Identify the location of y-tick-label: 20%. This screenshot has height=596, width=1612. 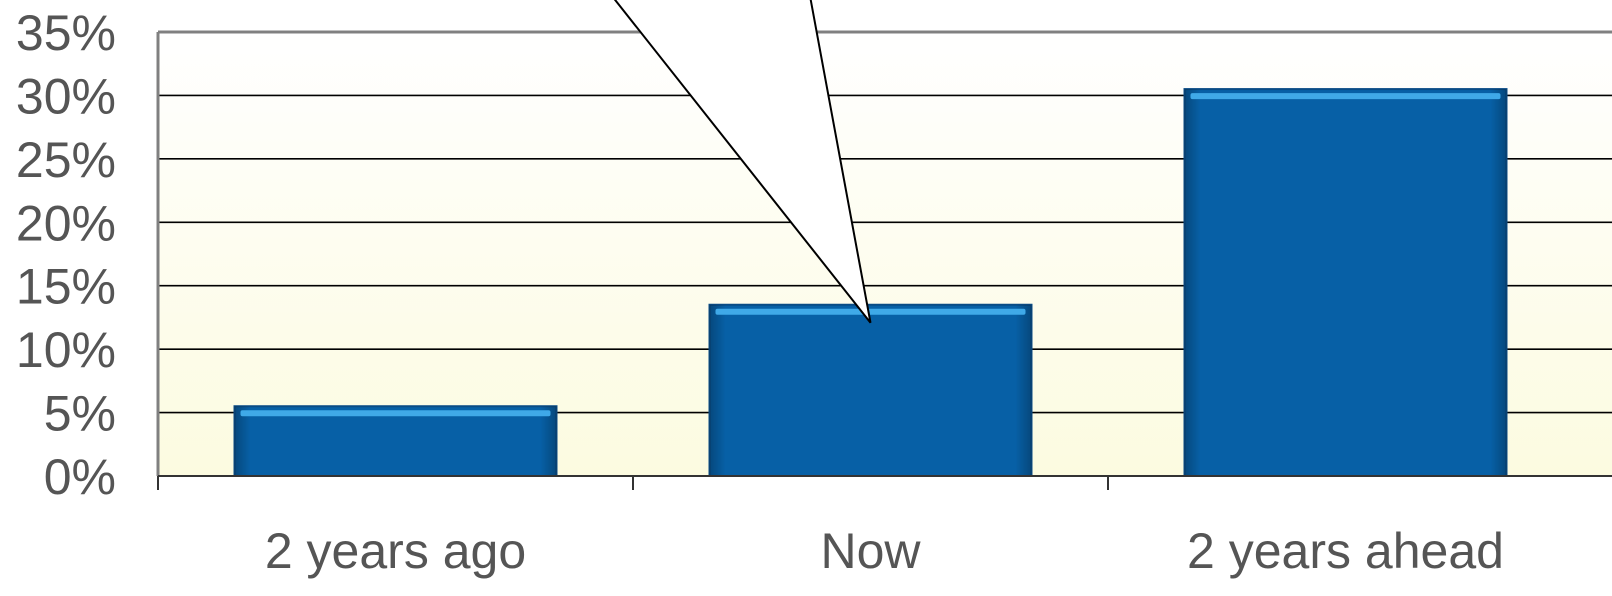
(66, 223).